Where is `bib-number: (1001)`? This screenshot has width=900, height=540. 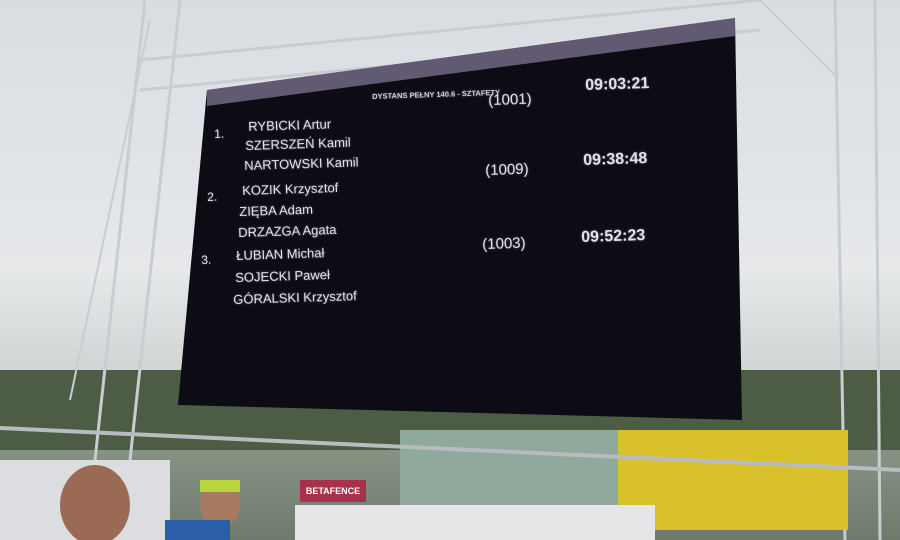
bib-number: (1001) is located at coordinates (510, 99).